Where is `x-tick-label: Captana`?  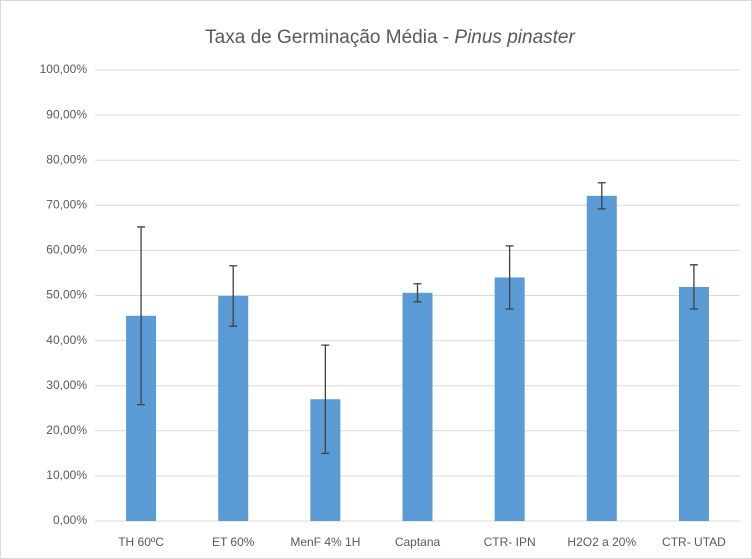 x-tick-label: Captana is located at coordinates (418, 542).